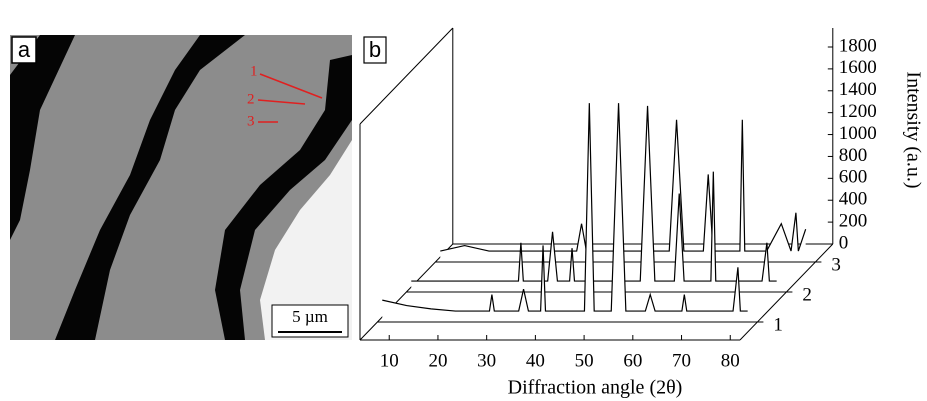 The height and width of the screenshot is (401, 927). What do you see at coordinates (778, 324) in the screenshot?
I see `z-tick-label: 1` at bounding box center [778, 324].